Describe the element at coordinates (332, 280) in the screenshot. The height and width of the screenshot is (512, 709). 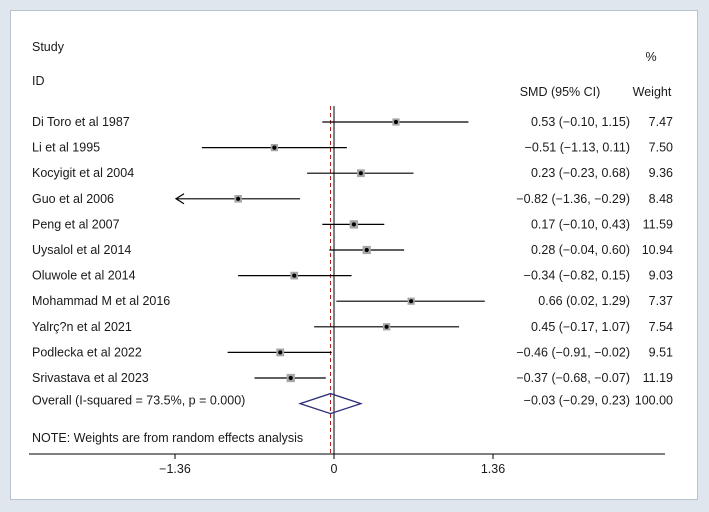
I see `reference-lines` at that location.